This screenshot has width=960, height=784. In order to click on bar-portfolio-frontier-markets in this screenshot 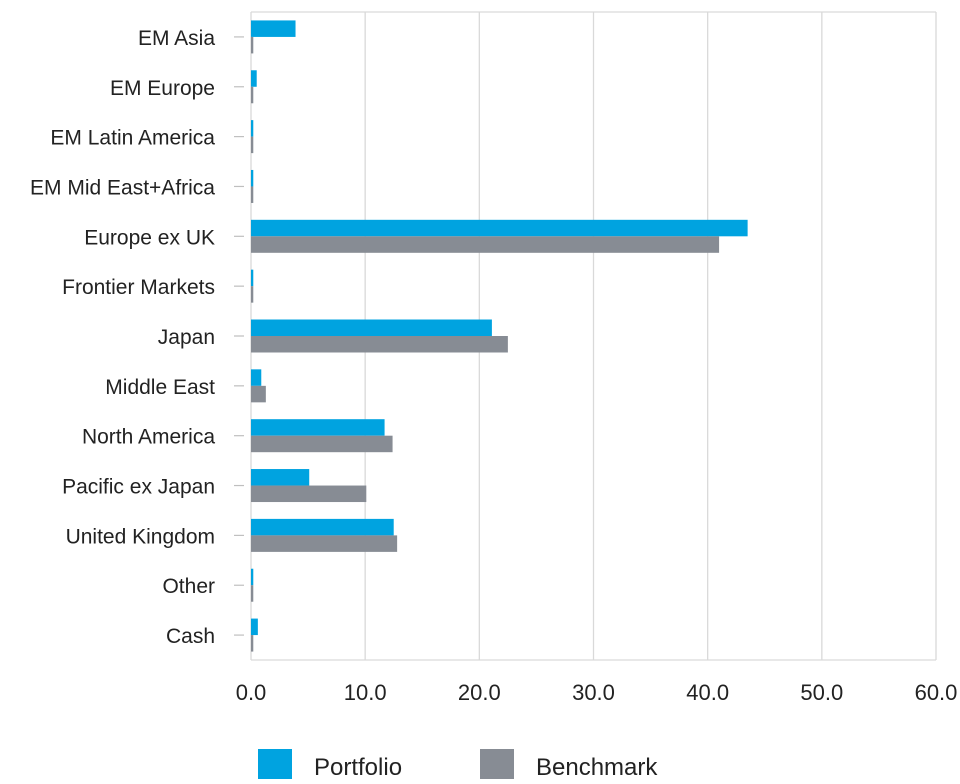, I will do `click(252, 278)`.